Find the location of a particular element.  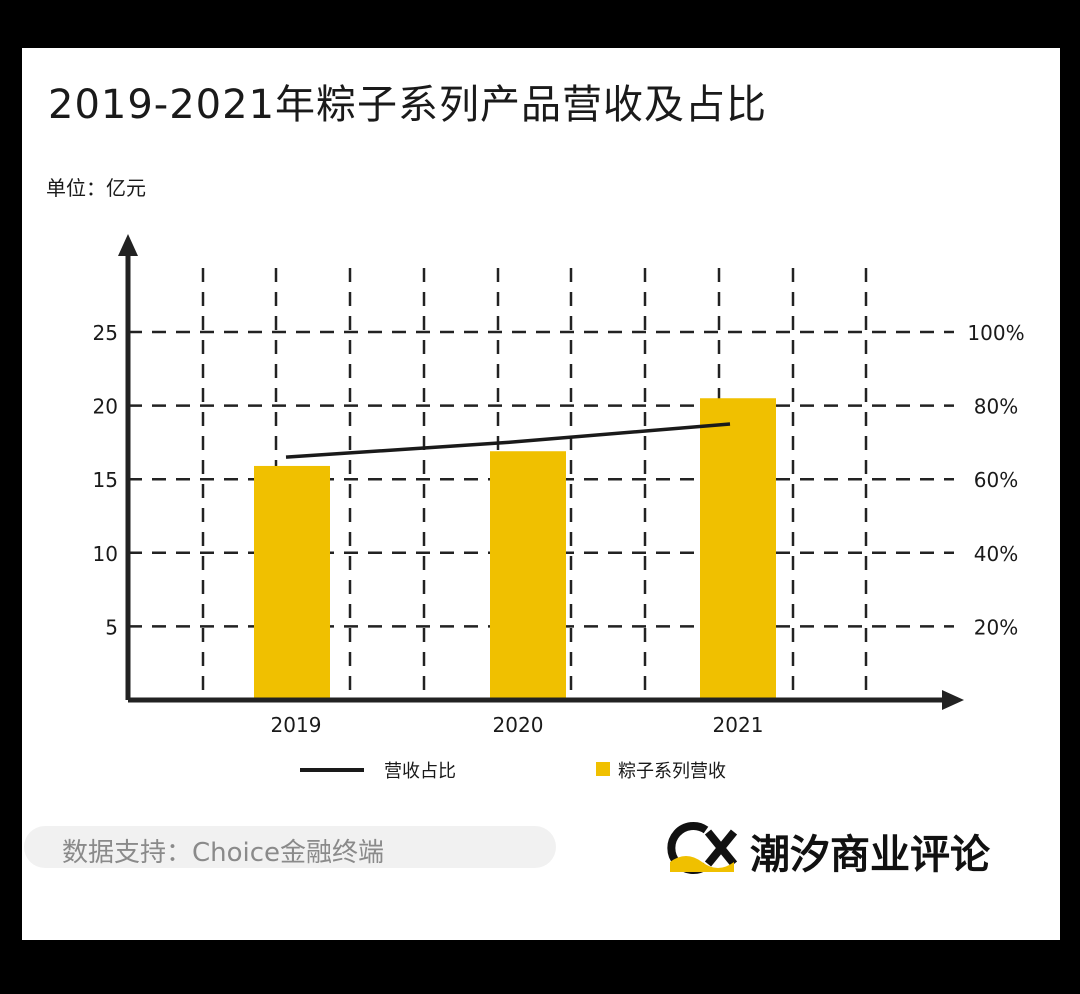

legend-bar-swatch is located at coordinates (603, 769).